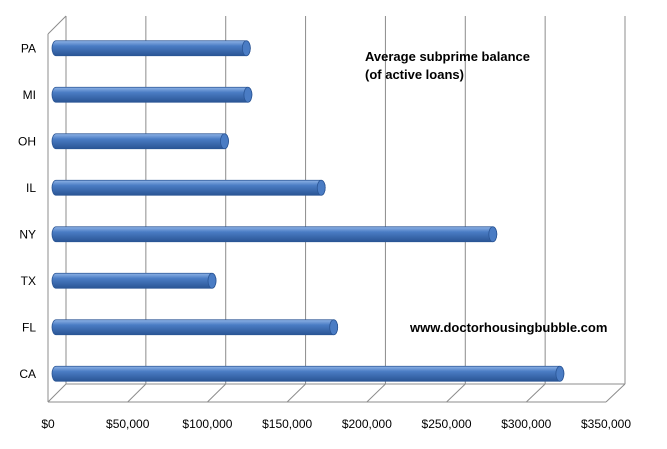  I want to click on bar-TX, so click(134, 280).